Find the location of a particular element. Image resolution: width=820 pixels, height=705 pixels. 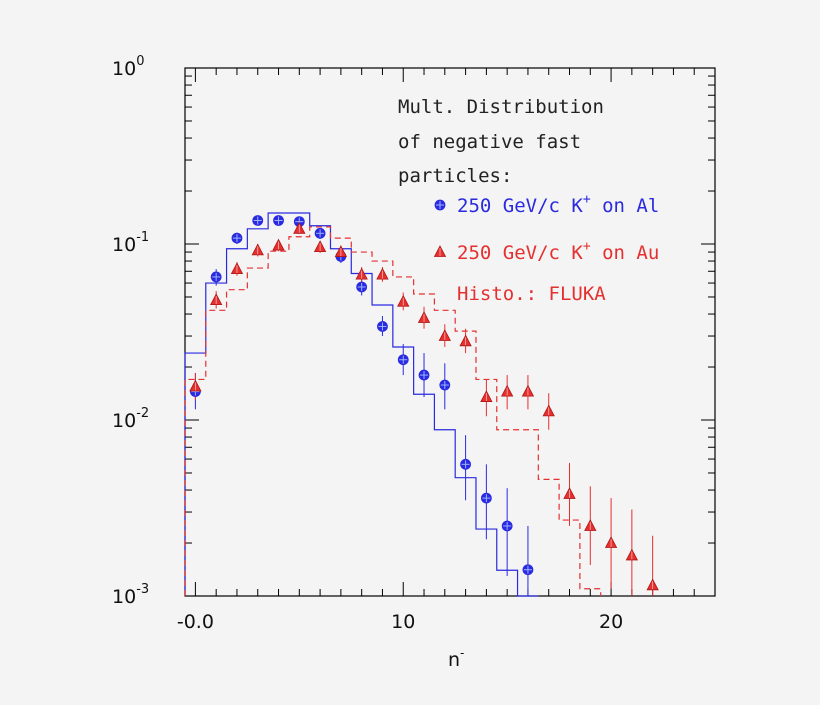

legend-label-au: 250 GeV/c K+ on Au is located at coordinates (558, 251).